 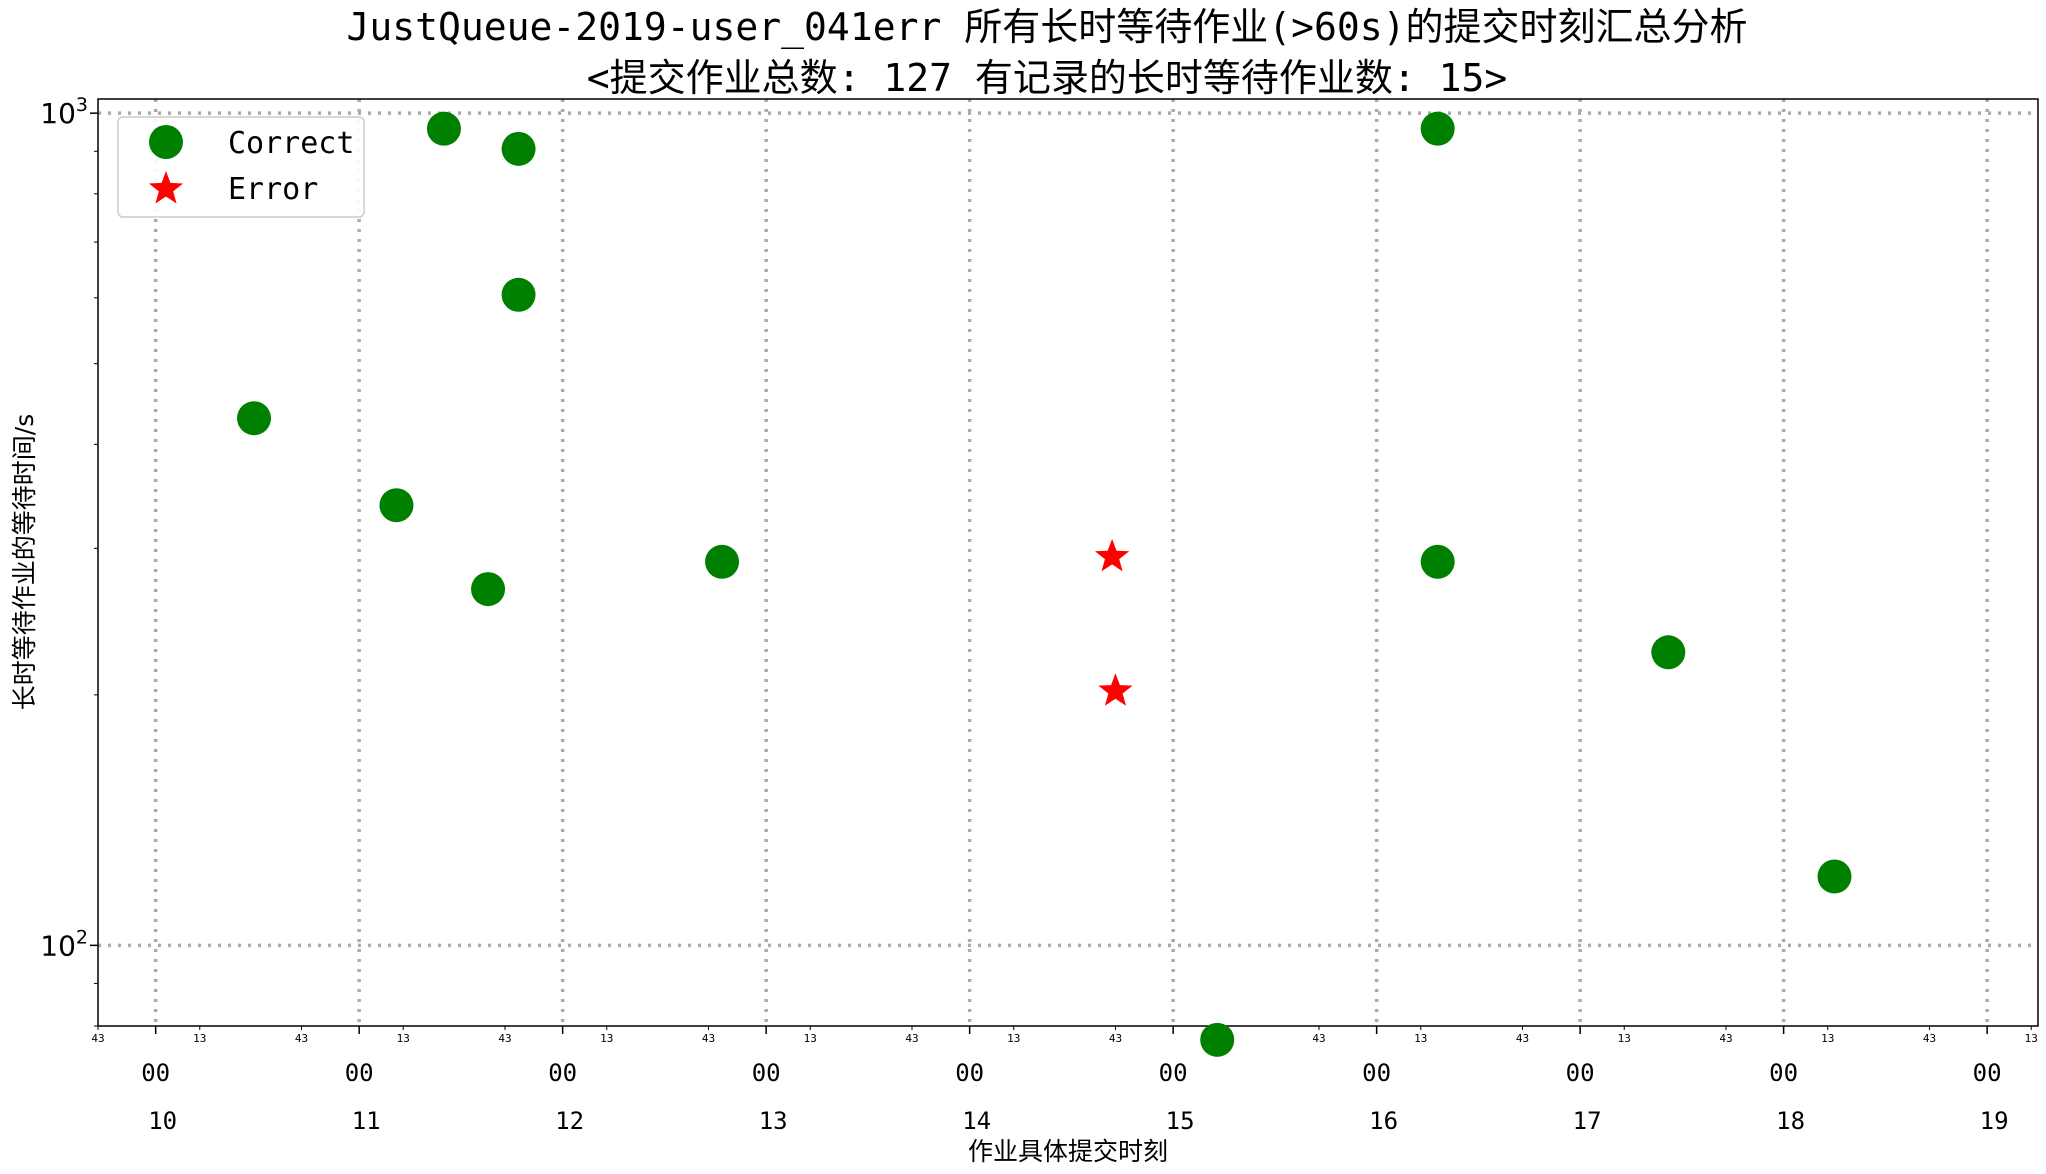 I want to click on legend-correct-marker, so click(x=166, y=142).